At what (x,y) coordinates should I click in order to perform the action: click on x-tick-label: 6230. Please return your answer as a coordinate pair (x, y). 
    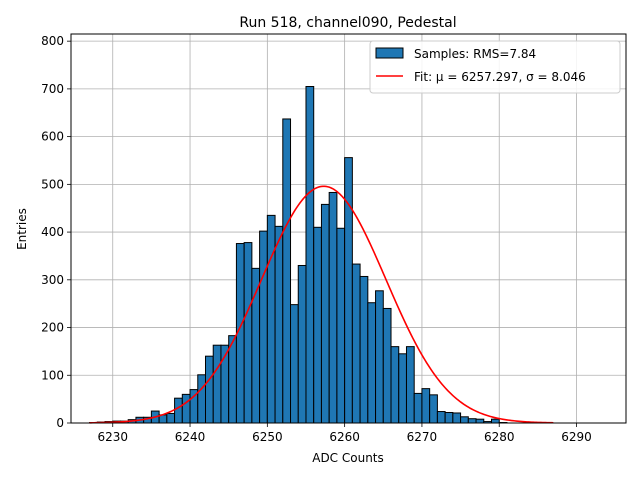
    Looking at the image, I should click on (112, 437).